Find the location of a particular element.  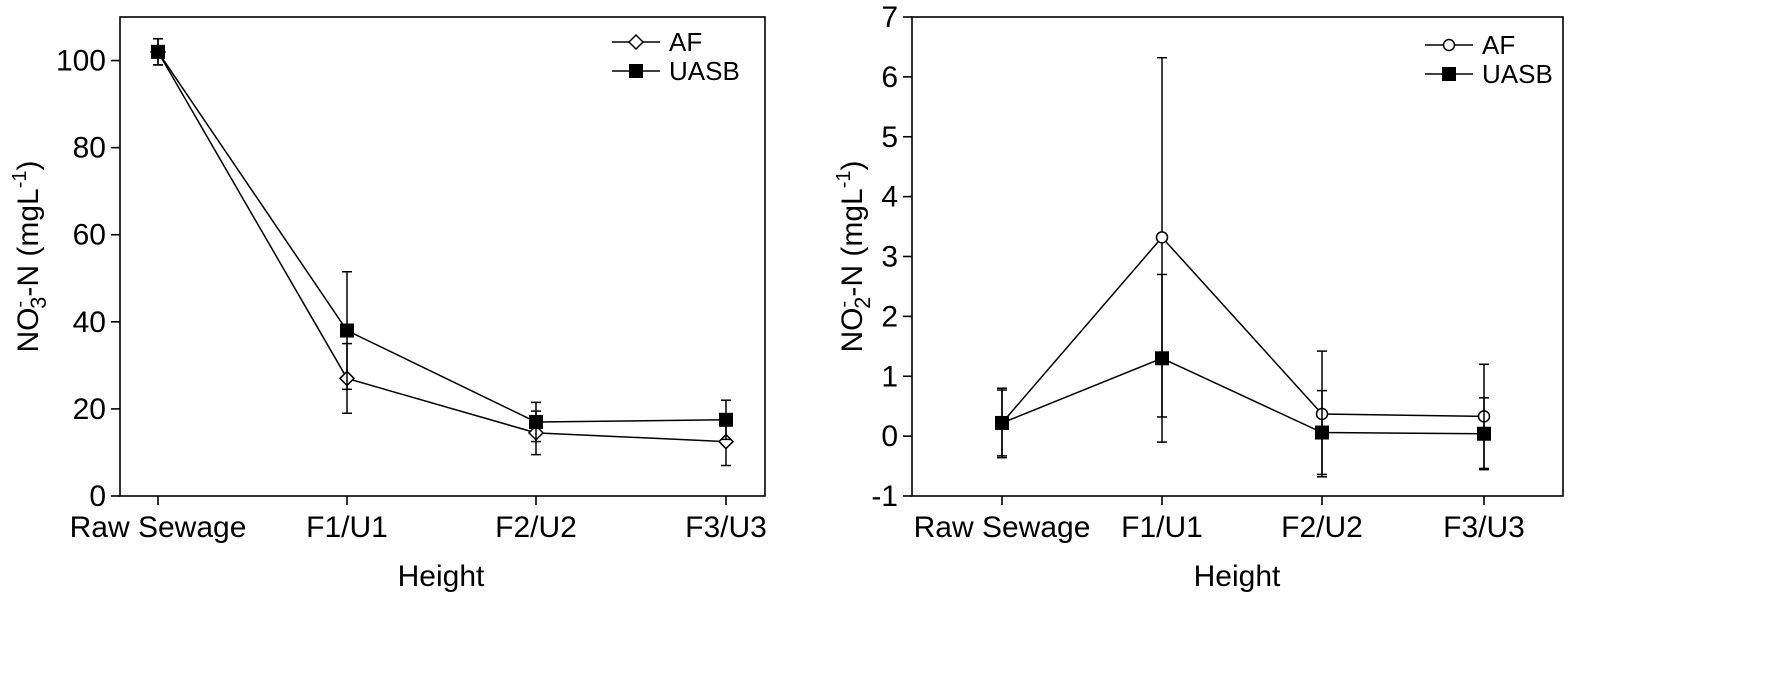

y-tick-label: 3 is located at coordinates (889, 257).